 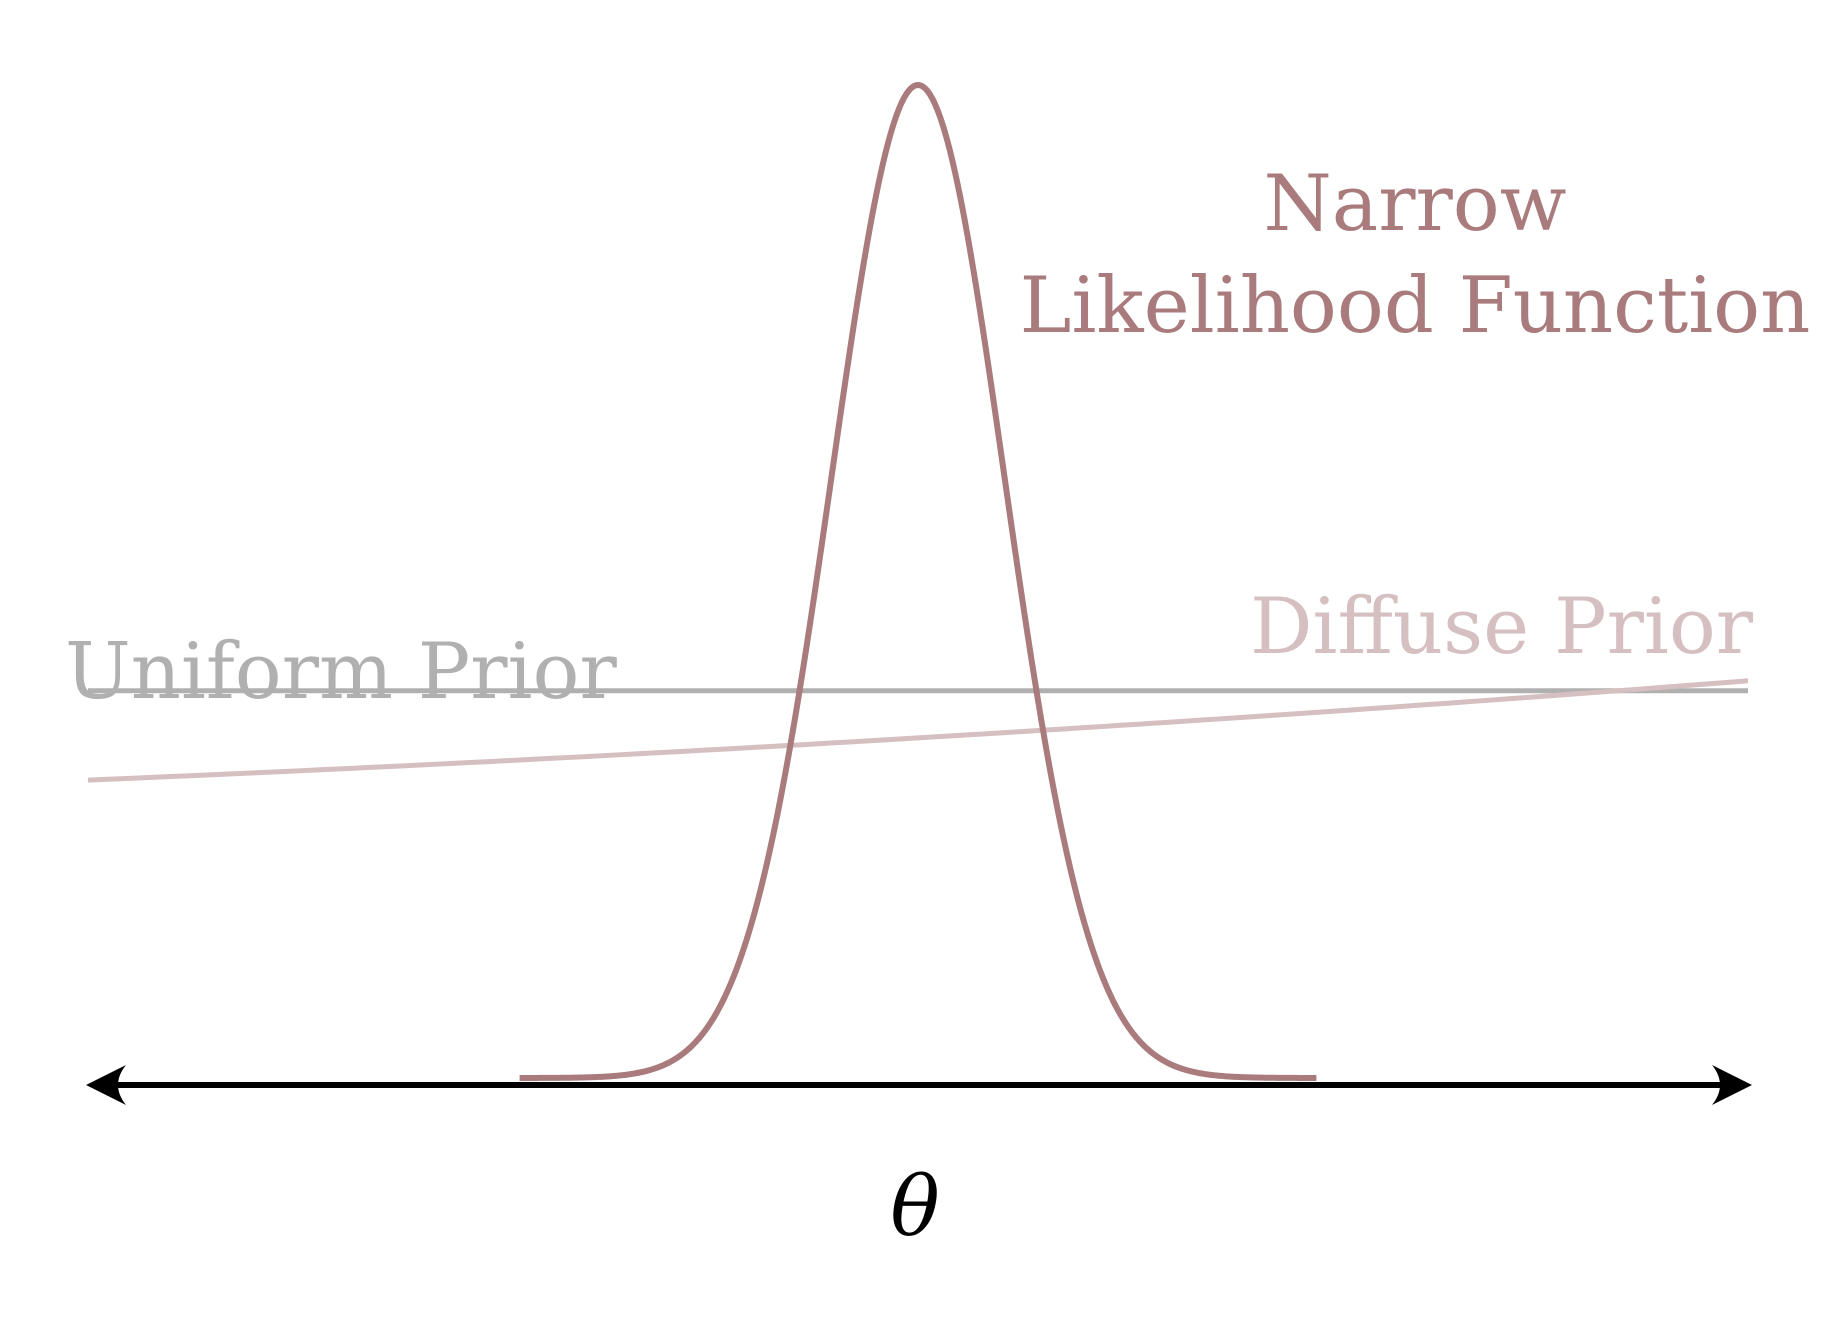 I want to click on diffuse-prior-label: Diffuse Prior, so click(x=1502, y=627).